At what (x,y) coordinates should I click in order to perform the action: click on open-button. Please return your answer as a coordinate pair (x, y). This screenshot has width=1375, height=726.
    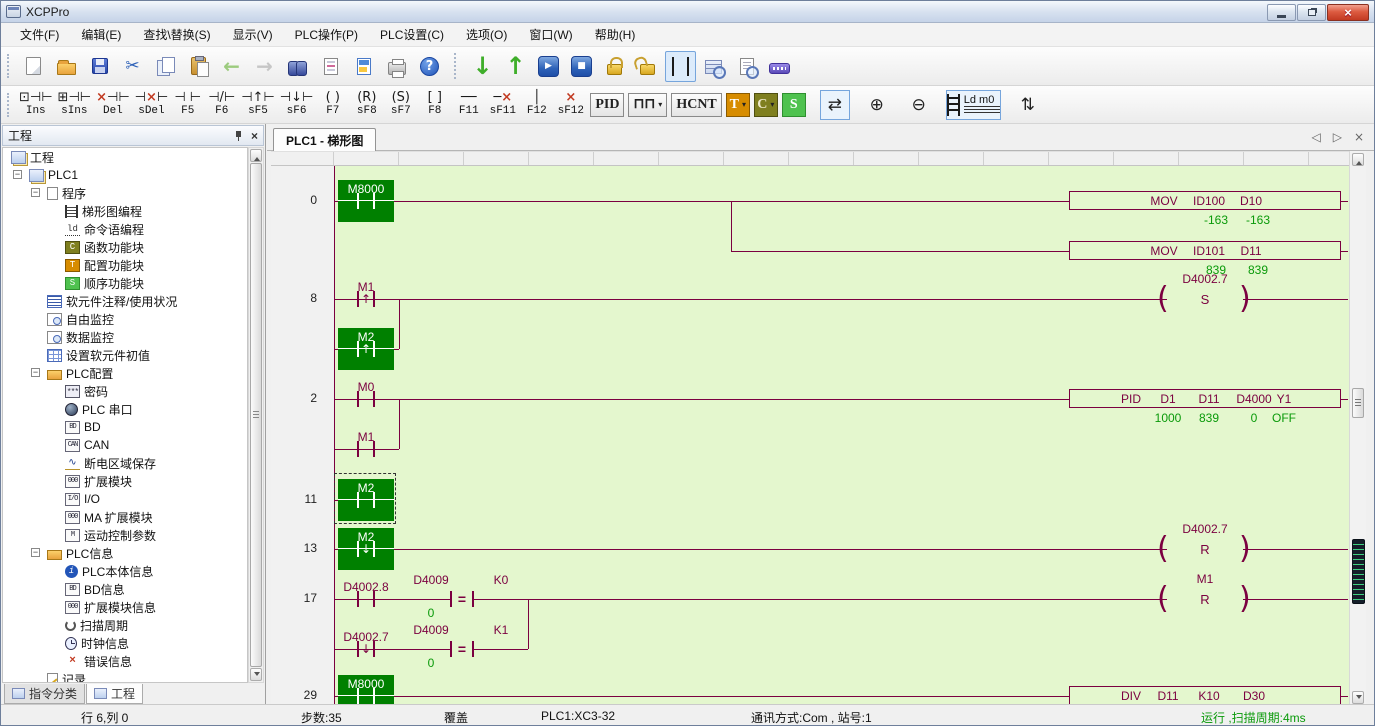
    Looking at the image, I should click on (66, 66).